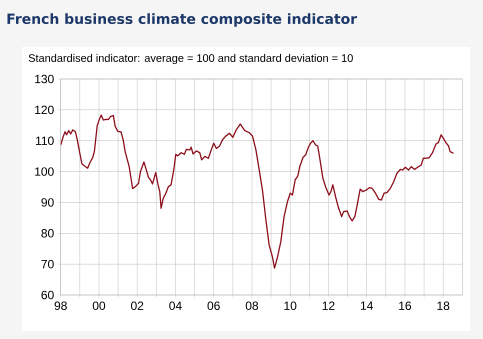 The image size is (483, 339). I want to click on x-tick-label: 16, so click(405, 306).